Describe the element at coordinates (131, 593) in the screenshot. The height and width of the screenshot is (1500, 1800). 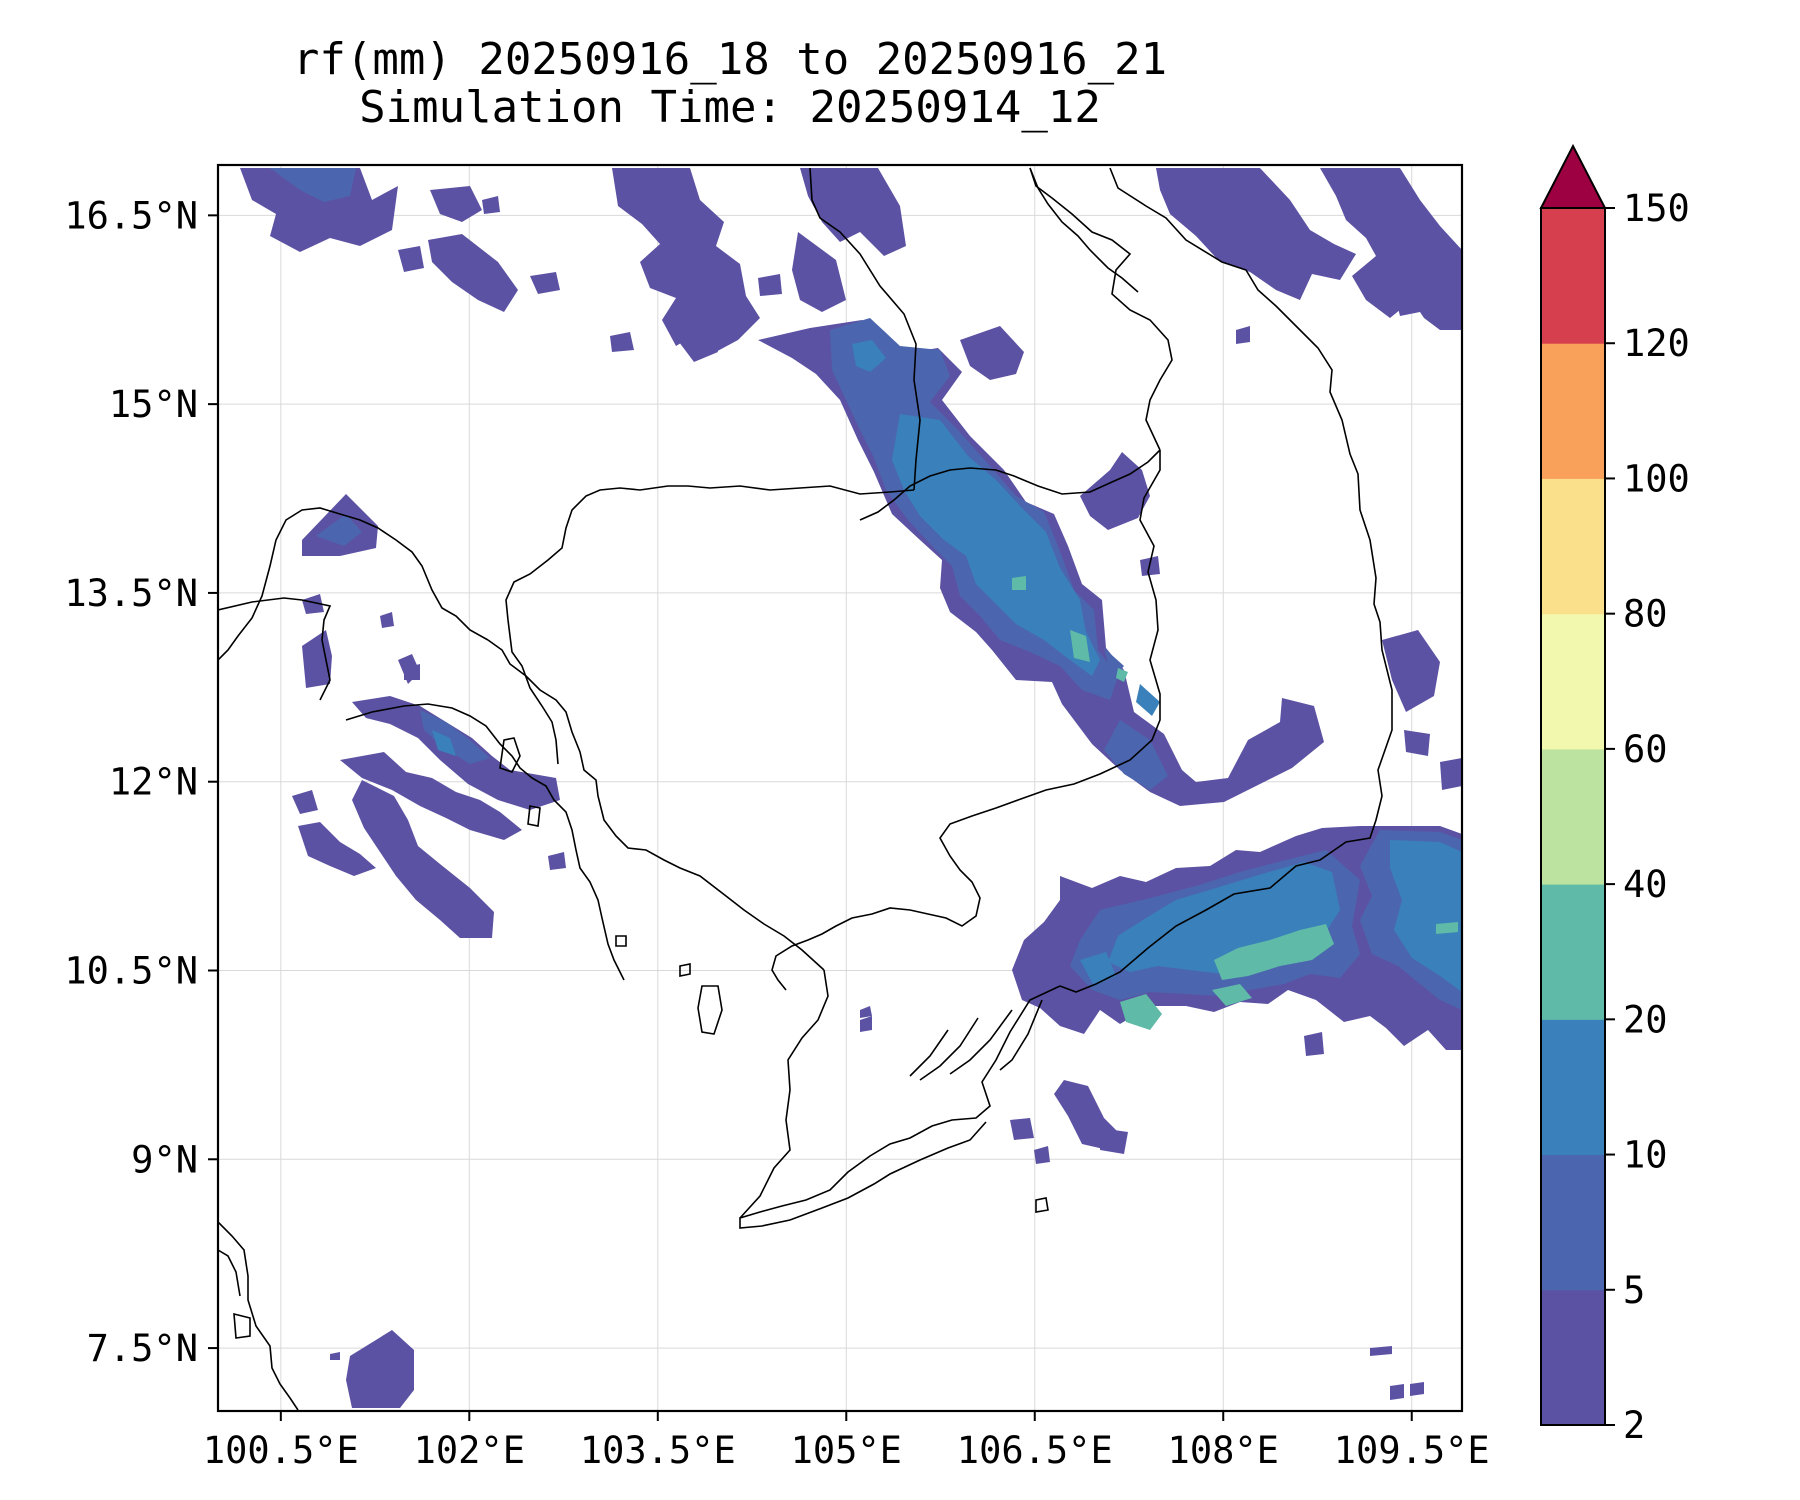
I see `lat-tick-label: 13.5°N` at that location.